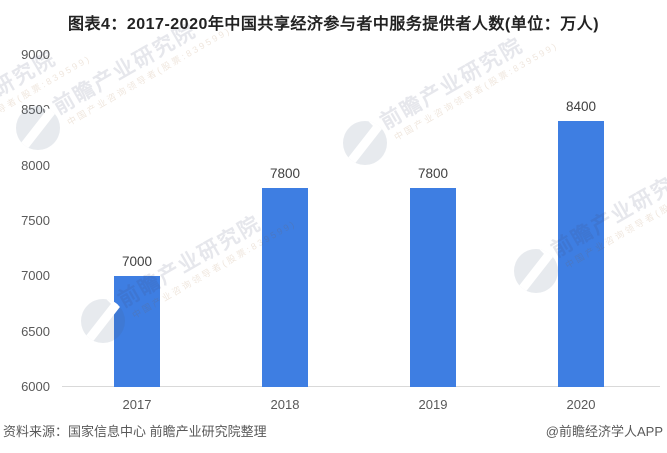  What do you see at coordinates (35, 110) in the screenshot?
I see `y-axis-label: 8500` at bounding box center [35, 110].